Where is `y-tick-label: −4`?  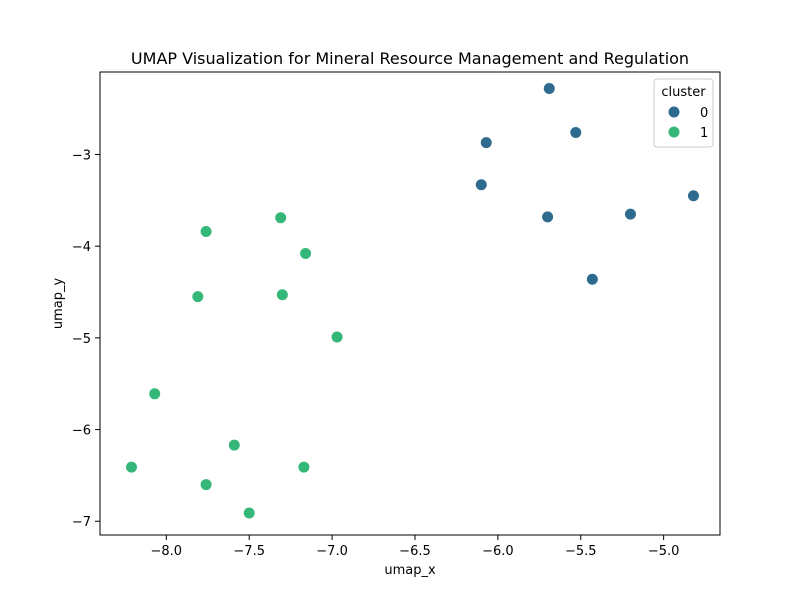 y-tick-label: −4 is located at coordinates (81, 247).